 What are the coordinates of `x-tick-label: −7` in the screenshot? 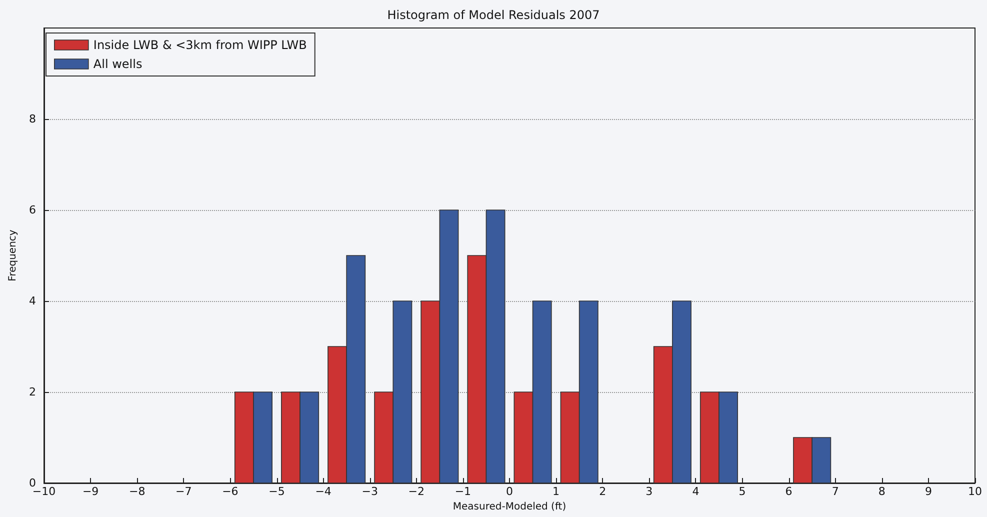 It's located at (184, 491).